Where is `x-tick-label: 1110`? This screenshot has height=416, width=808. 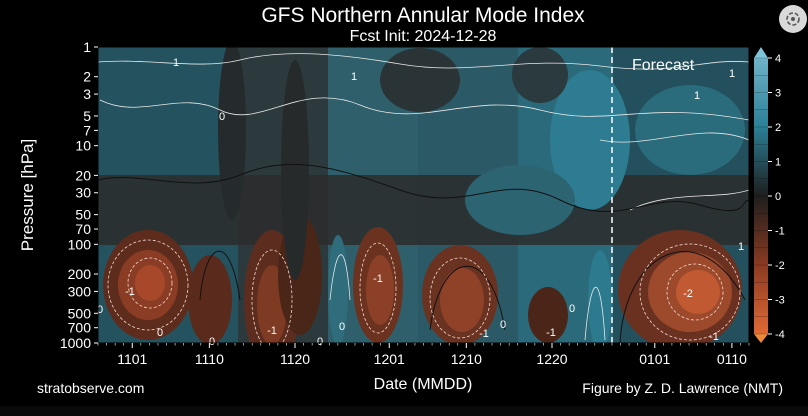 x-tick-label: 1110 is located at coordinates (209, 359).